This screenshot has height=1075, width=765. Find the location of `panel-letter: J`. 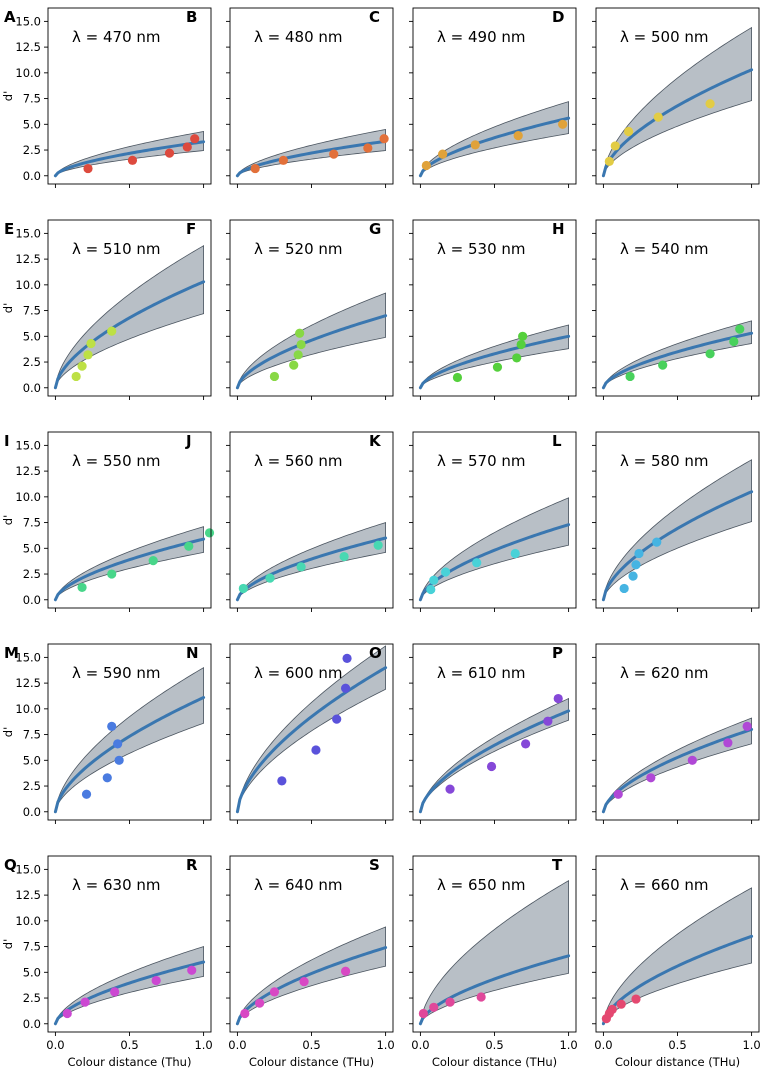

panel-letter: J is located at coordinates (188, 441).